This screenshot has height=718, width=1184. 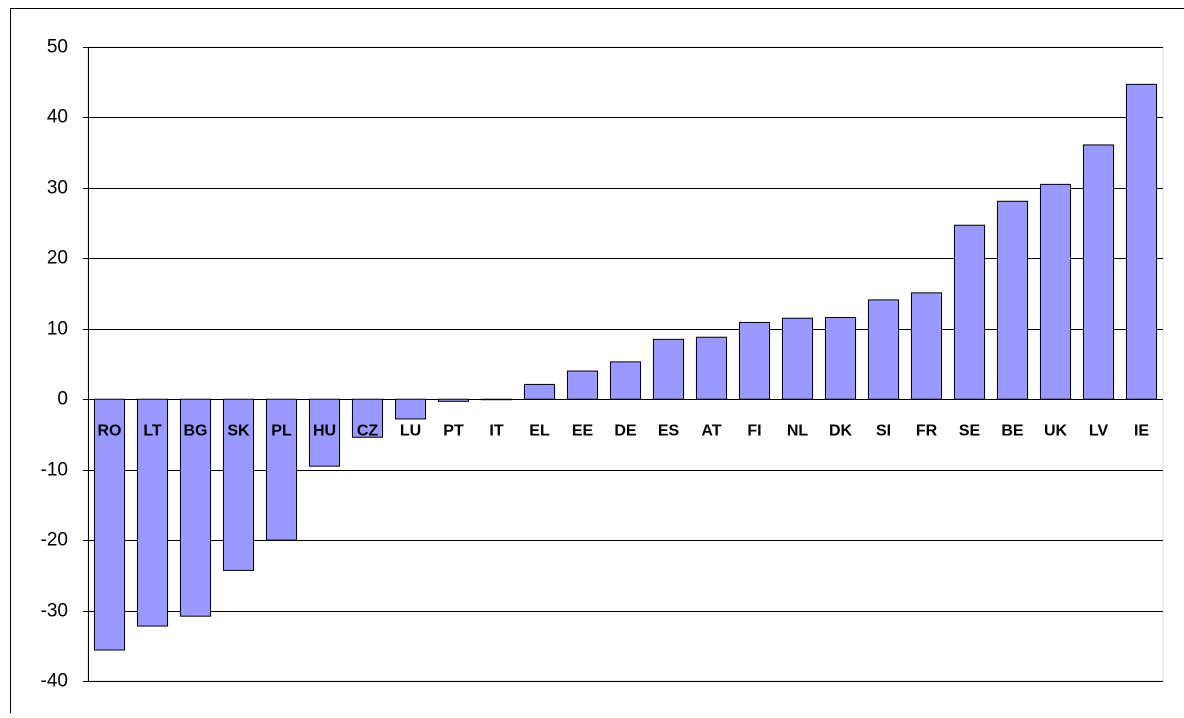 What do you see at coordinates (110, 430) in the screenshot?
I see `x-tick-label: RO` at bounding box center [110, 430].